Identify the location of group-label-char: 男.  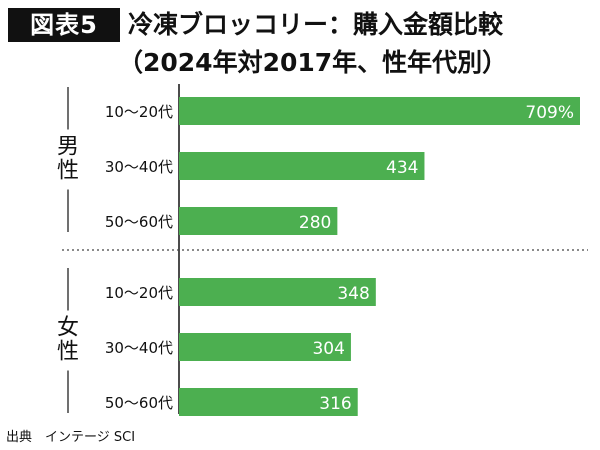
(68, 147).